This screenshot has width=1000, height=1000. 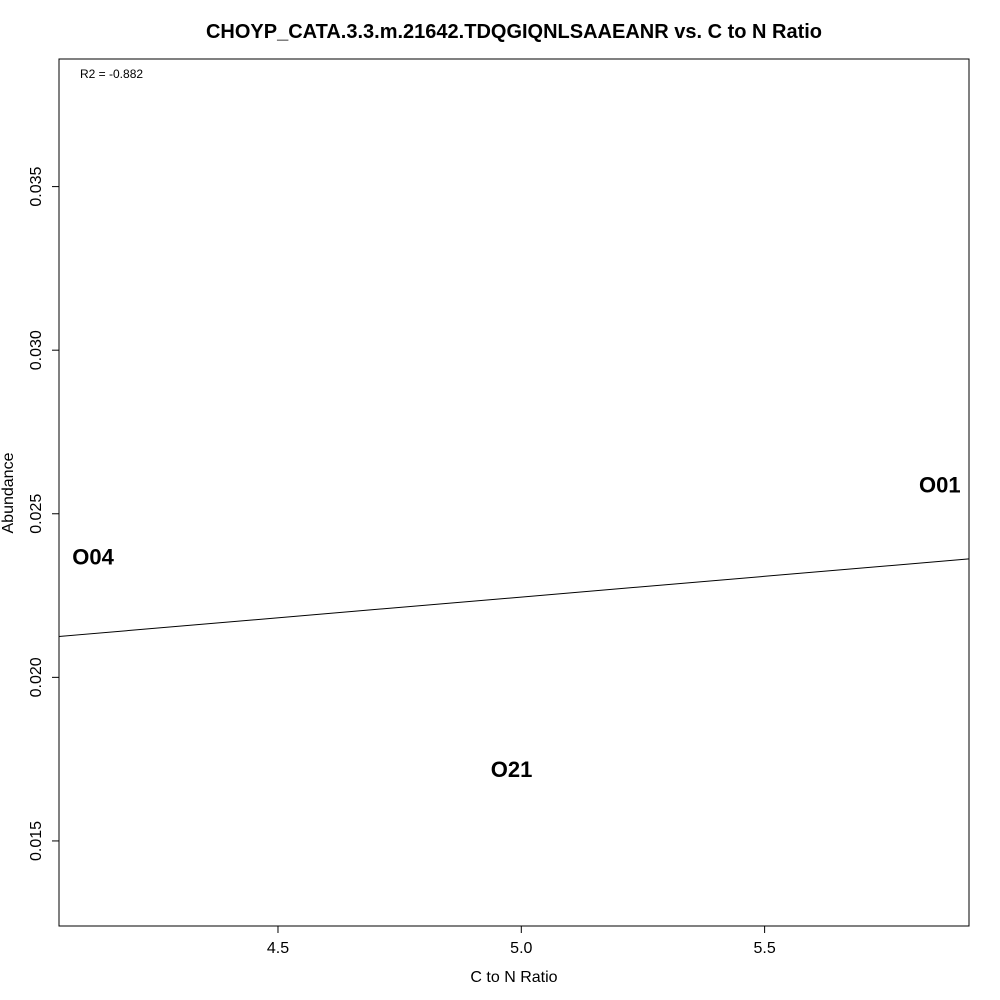 I want to click on y-axis-label: Abundance, so click(x=8, y=492).